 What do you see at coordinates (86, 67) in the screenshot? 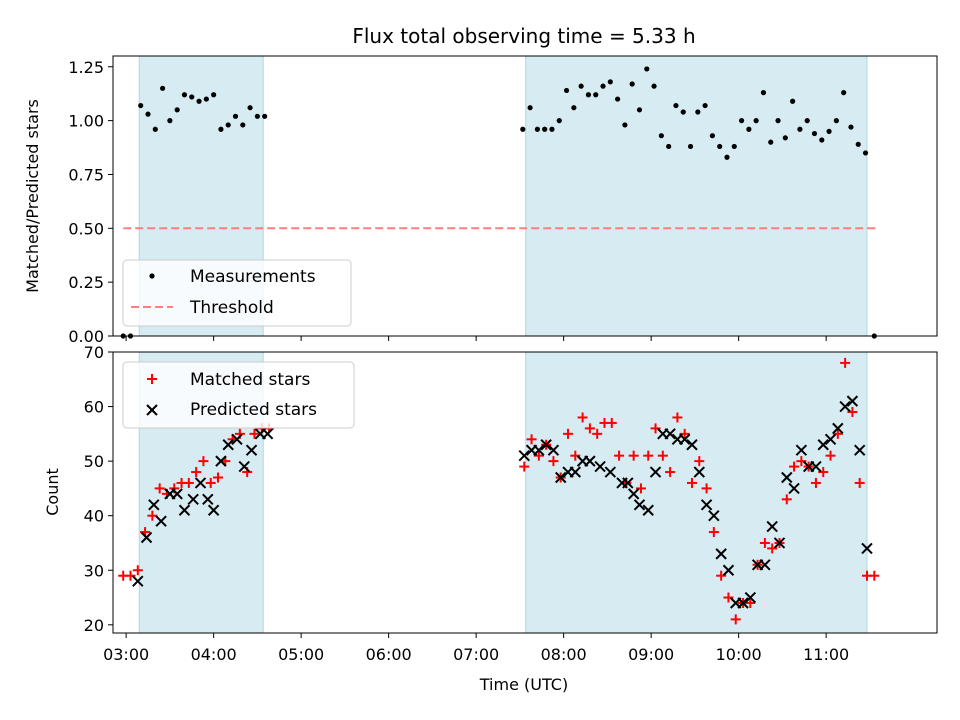
I see `y-tick-label: 1.25` at bounding box center [86, 67].